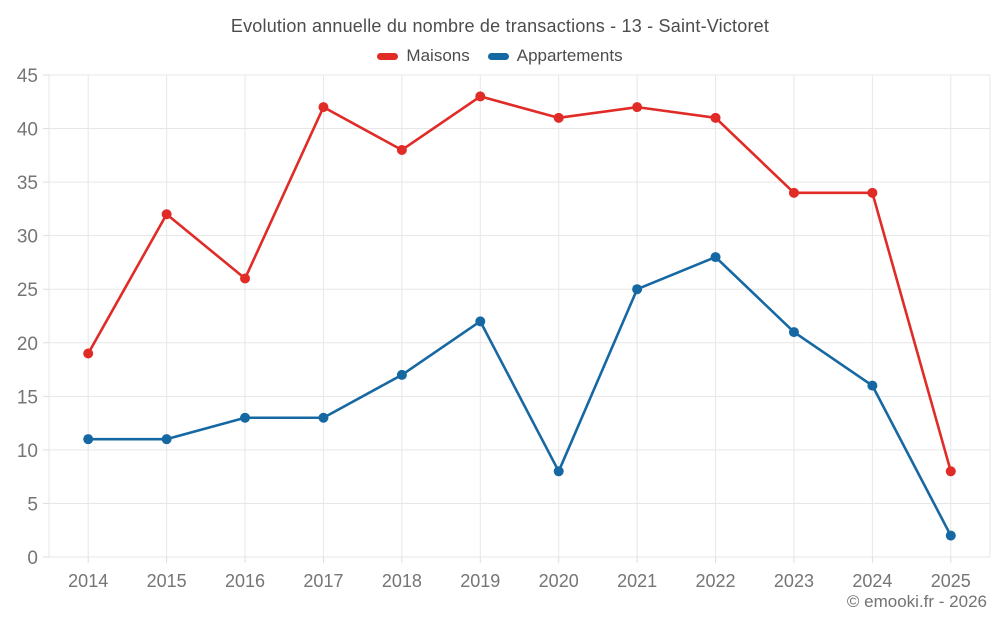 Image resolution: width=1000 pixels, height=625 pixels. I want to click on data-point-maisons-2014, so click(88, 353).